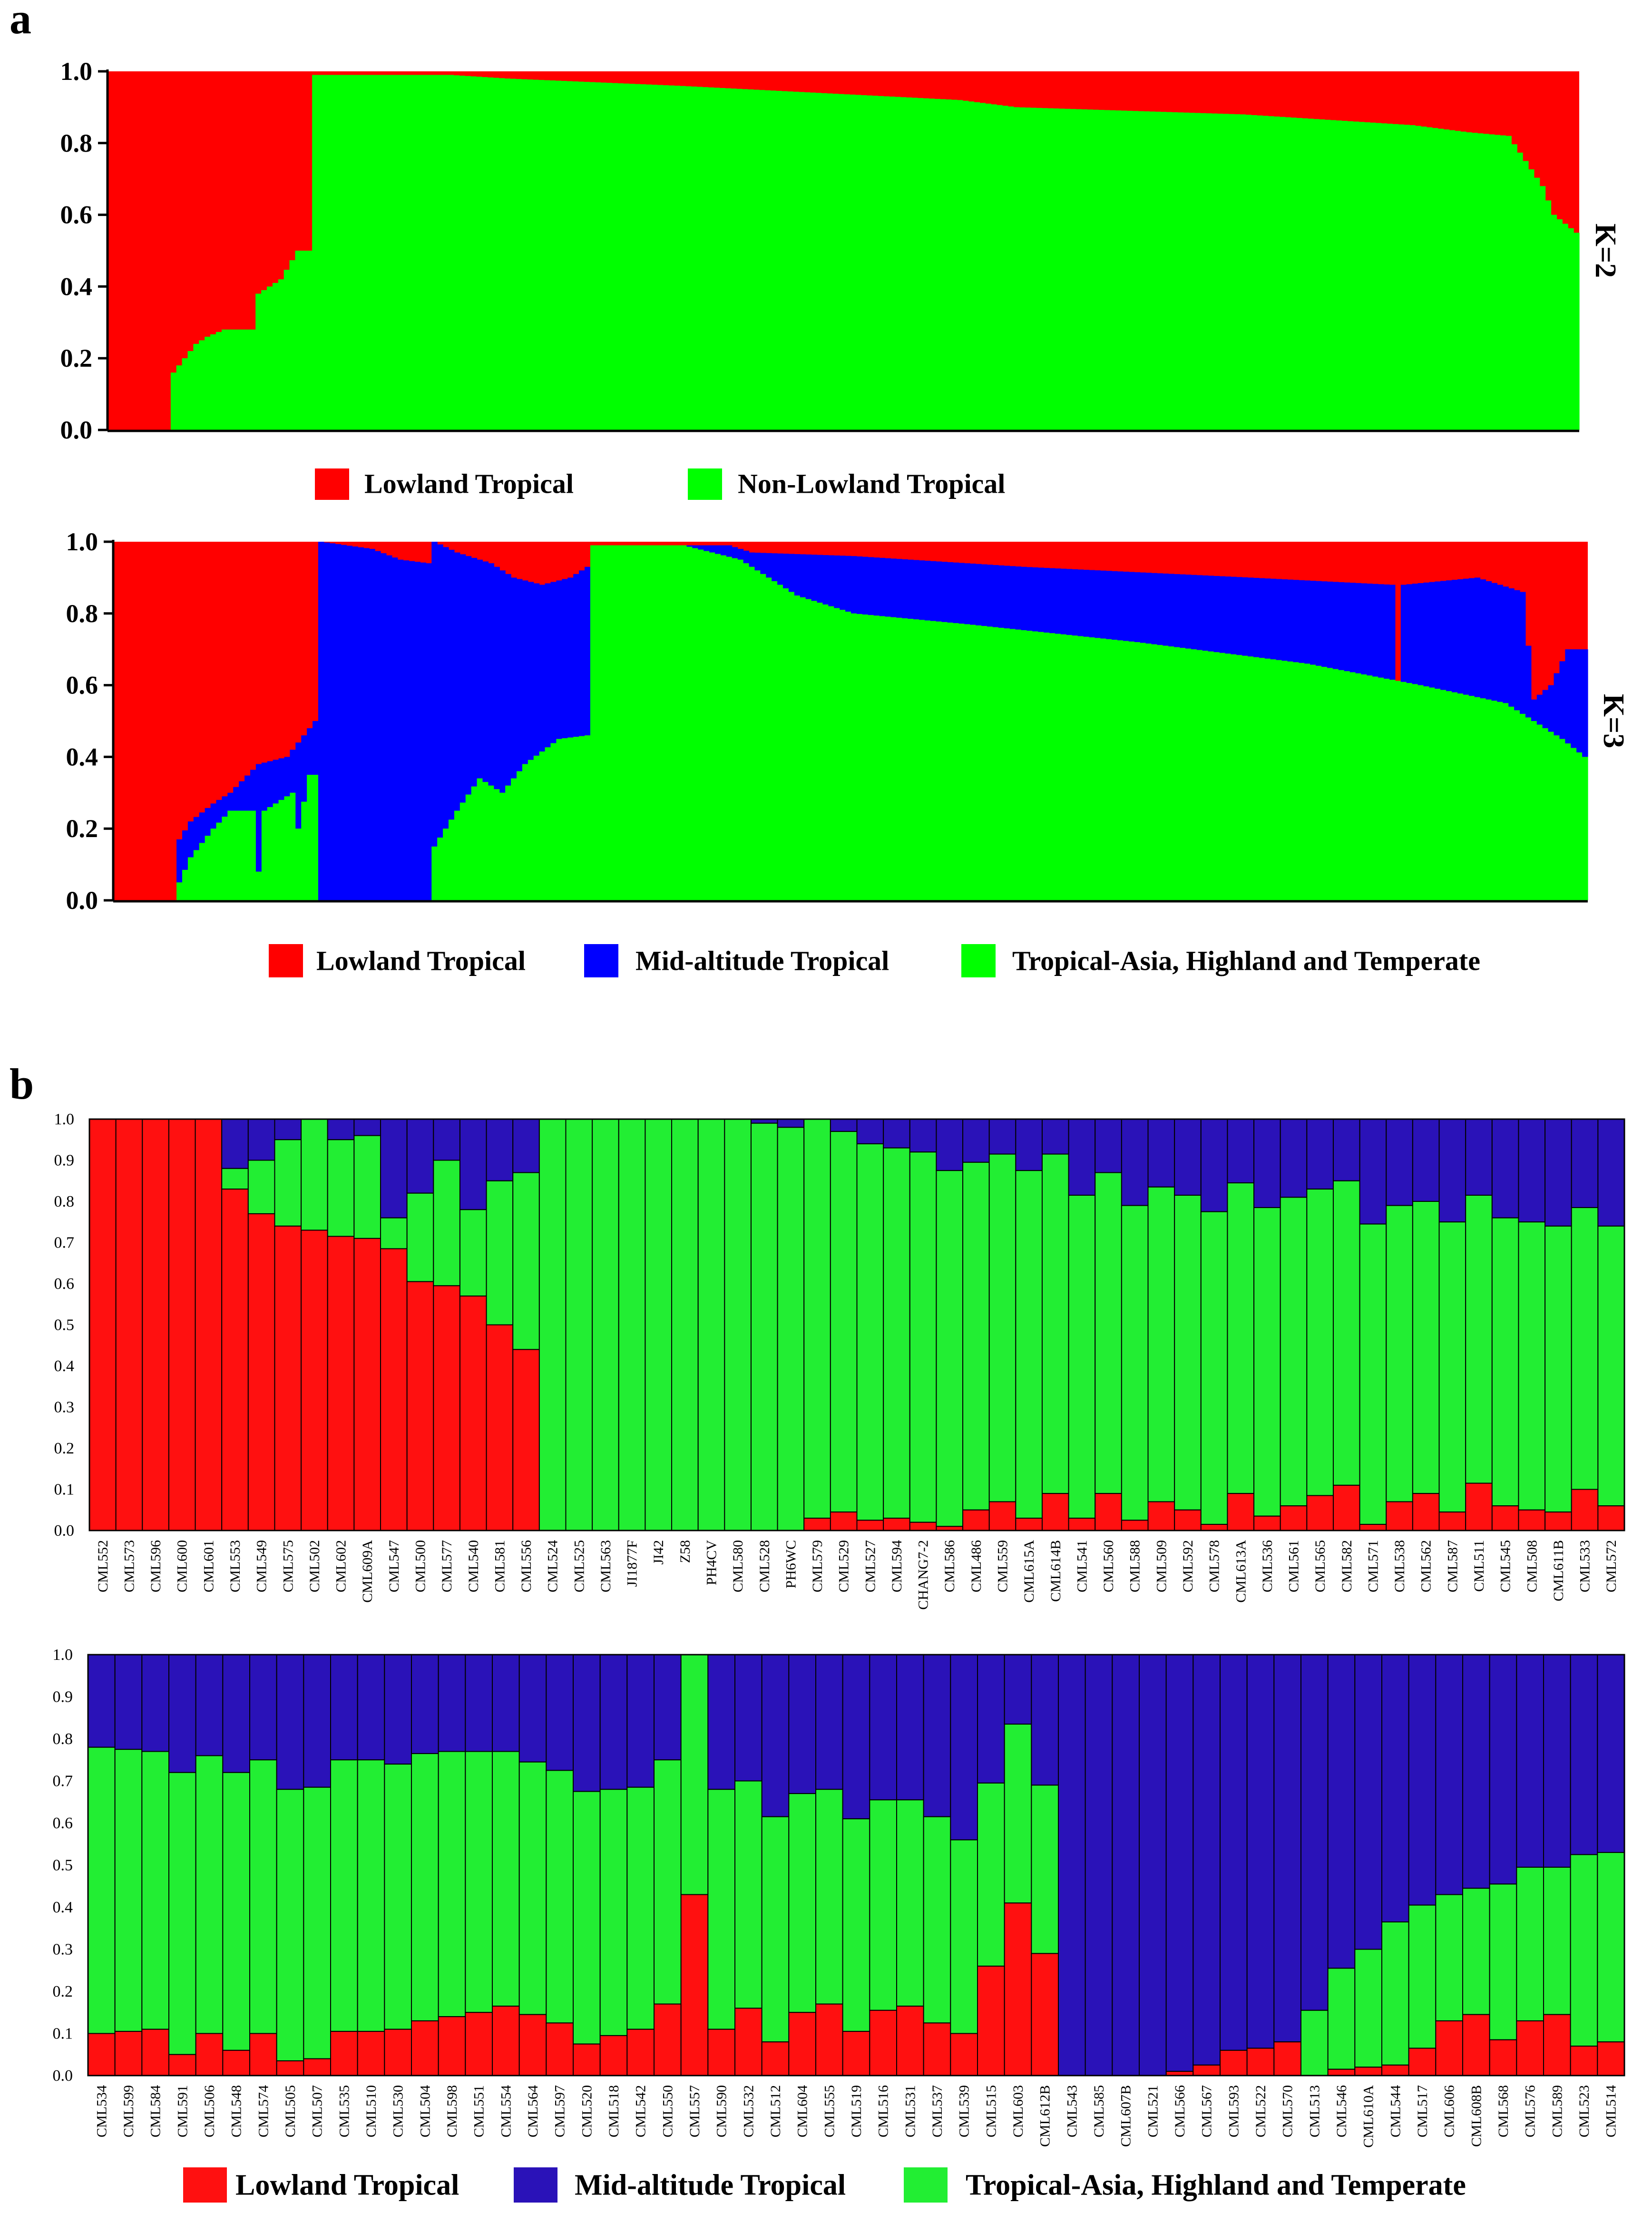 The image size is (1652, 2233). Describe the element at coordinates (1557, 1940) in the screenshot. I see `bar-green-CML589` at that location.